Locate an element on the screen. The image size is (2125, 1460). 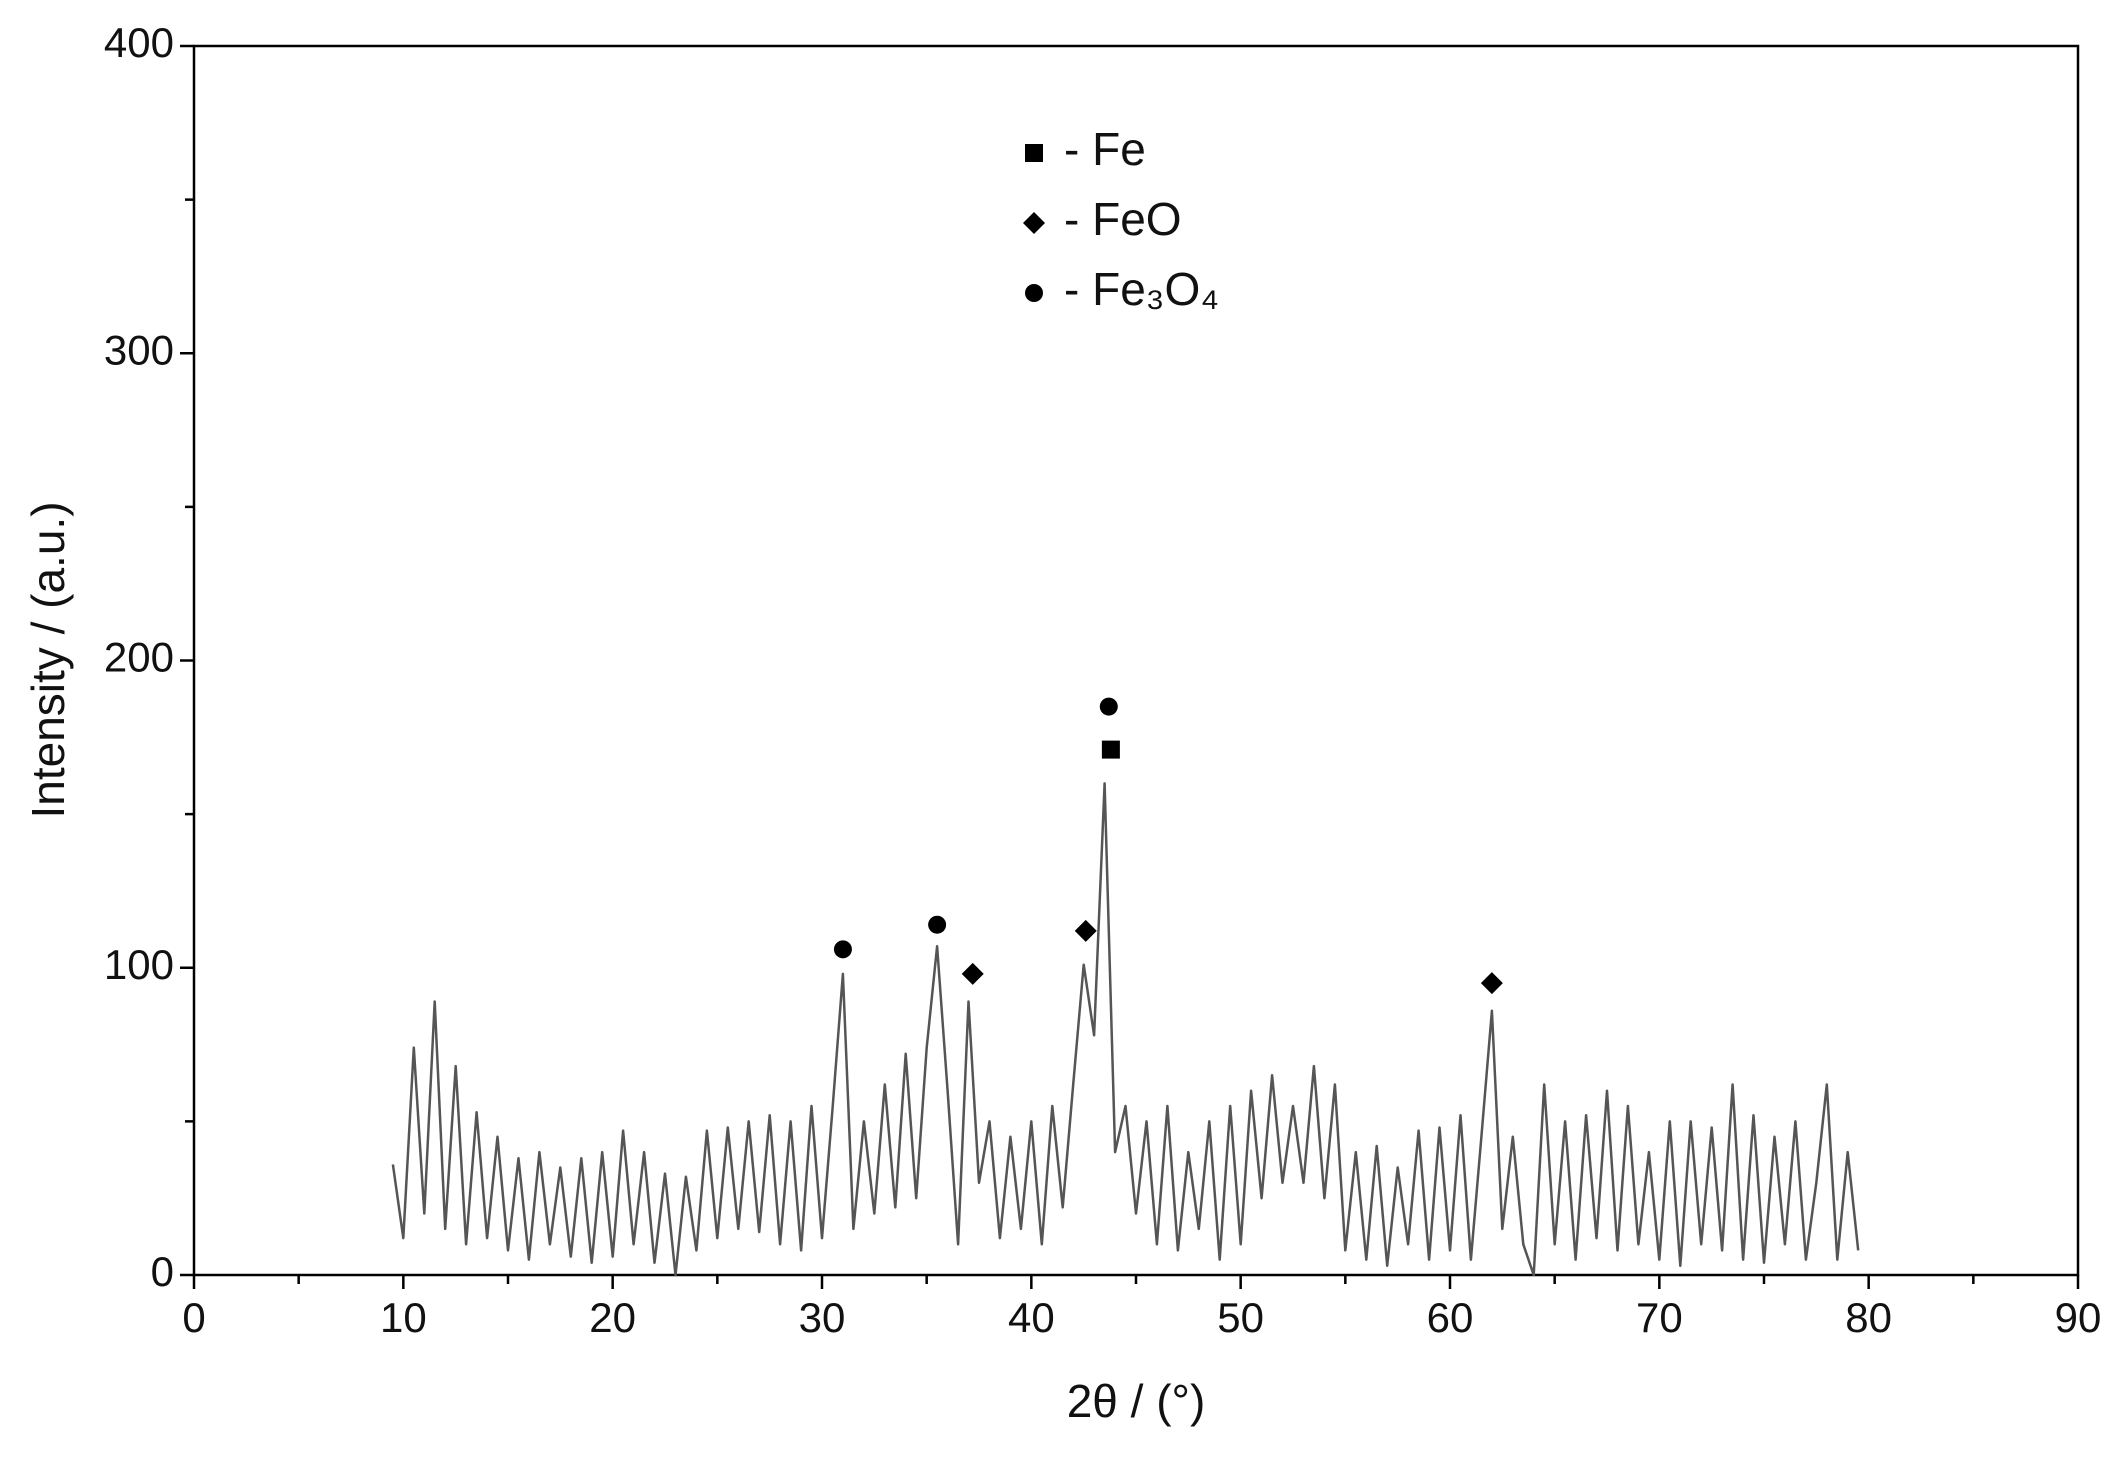
y-tick-label: 300 is located at coordinates (139, 349).